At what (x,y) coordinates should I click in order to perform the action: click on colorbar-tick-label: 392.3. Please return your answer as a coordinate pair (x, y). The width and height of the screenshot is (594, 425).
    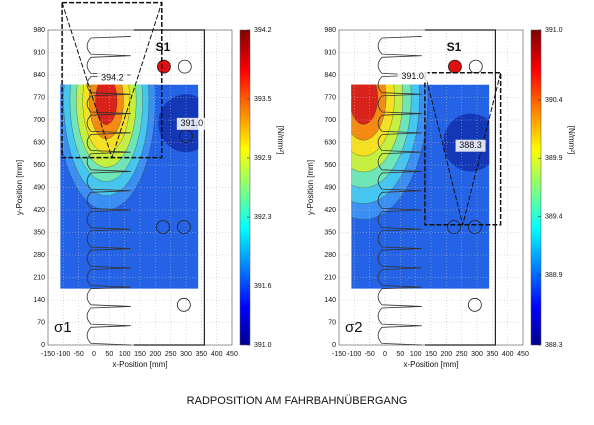
    Looking at the image, I should click on (263, 217).